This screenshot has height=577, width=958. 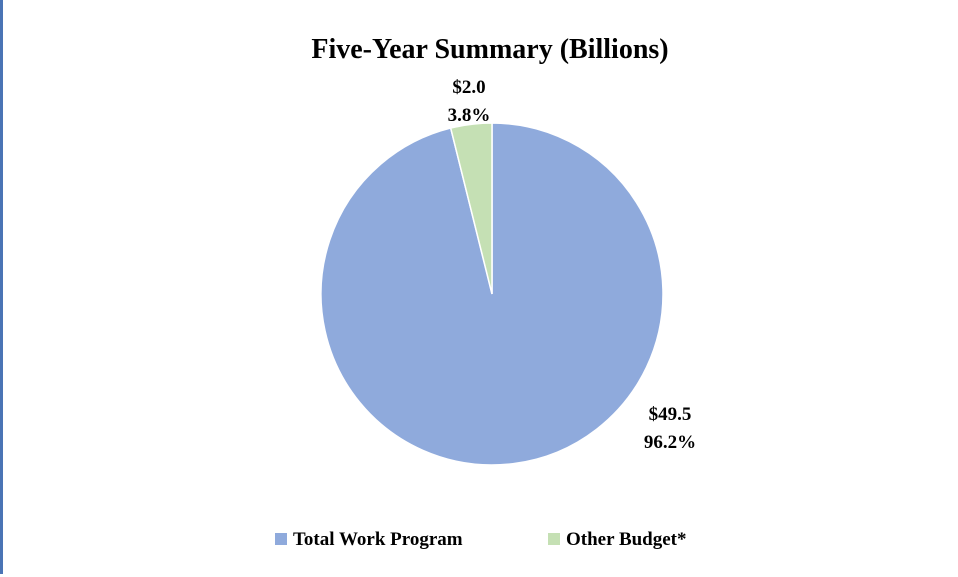 I want to click on legend-item-total-work-program: Total Work Program, so click(x=369, y=539).